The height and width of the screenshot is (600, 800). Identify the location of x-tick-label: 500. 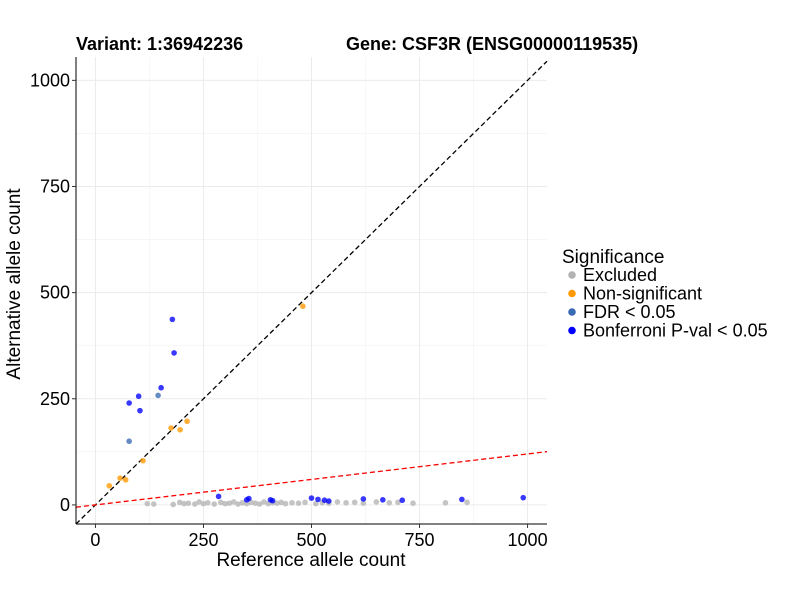
(311, 540).